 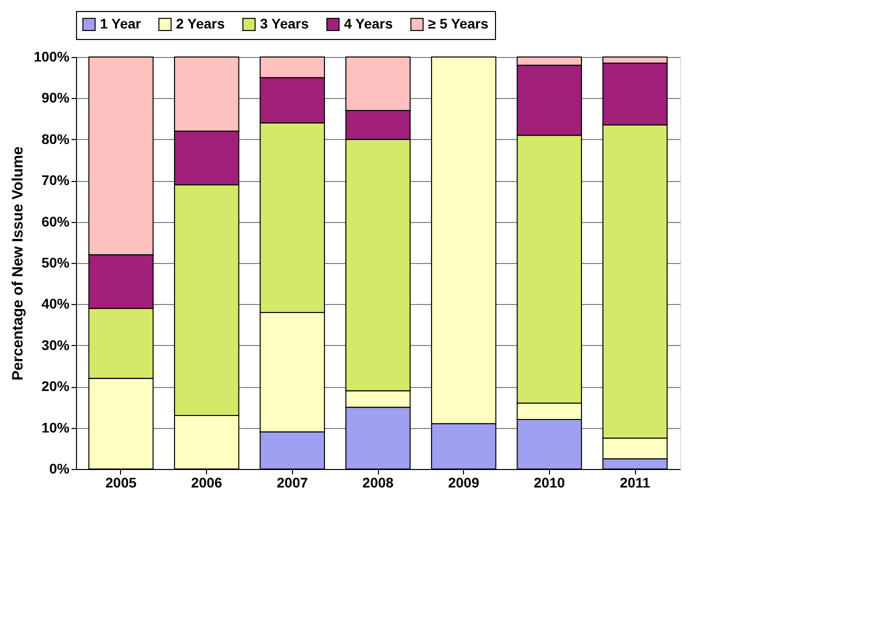 What do you see at coordinates (55, 262) in the screenshot?
I see `y-tick-label: 50%` at bounding box center [55, 262].